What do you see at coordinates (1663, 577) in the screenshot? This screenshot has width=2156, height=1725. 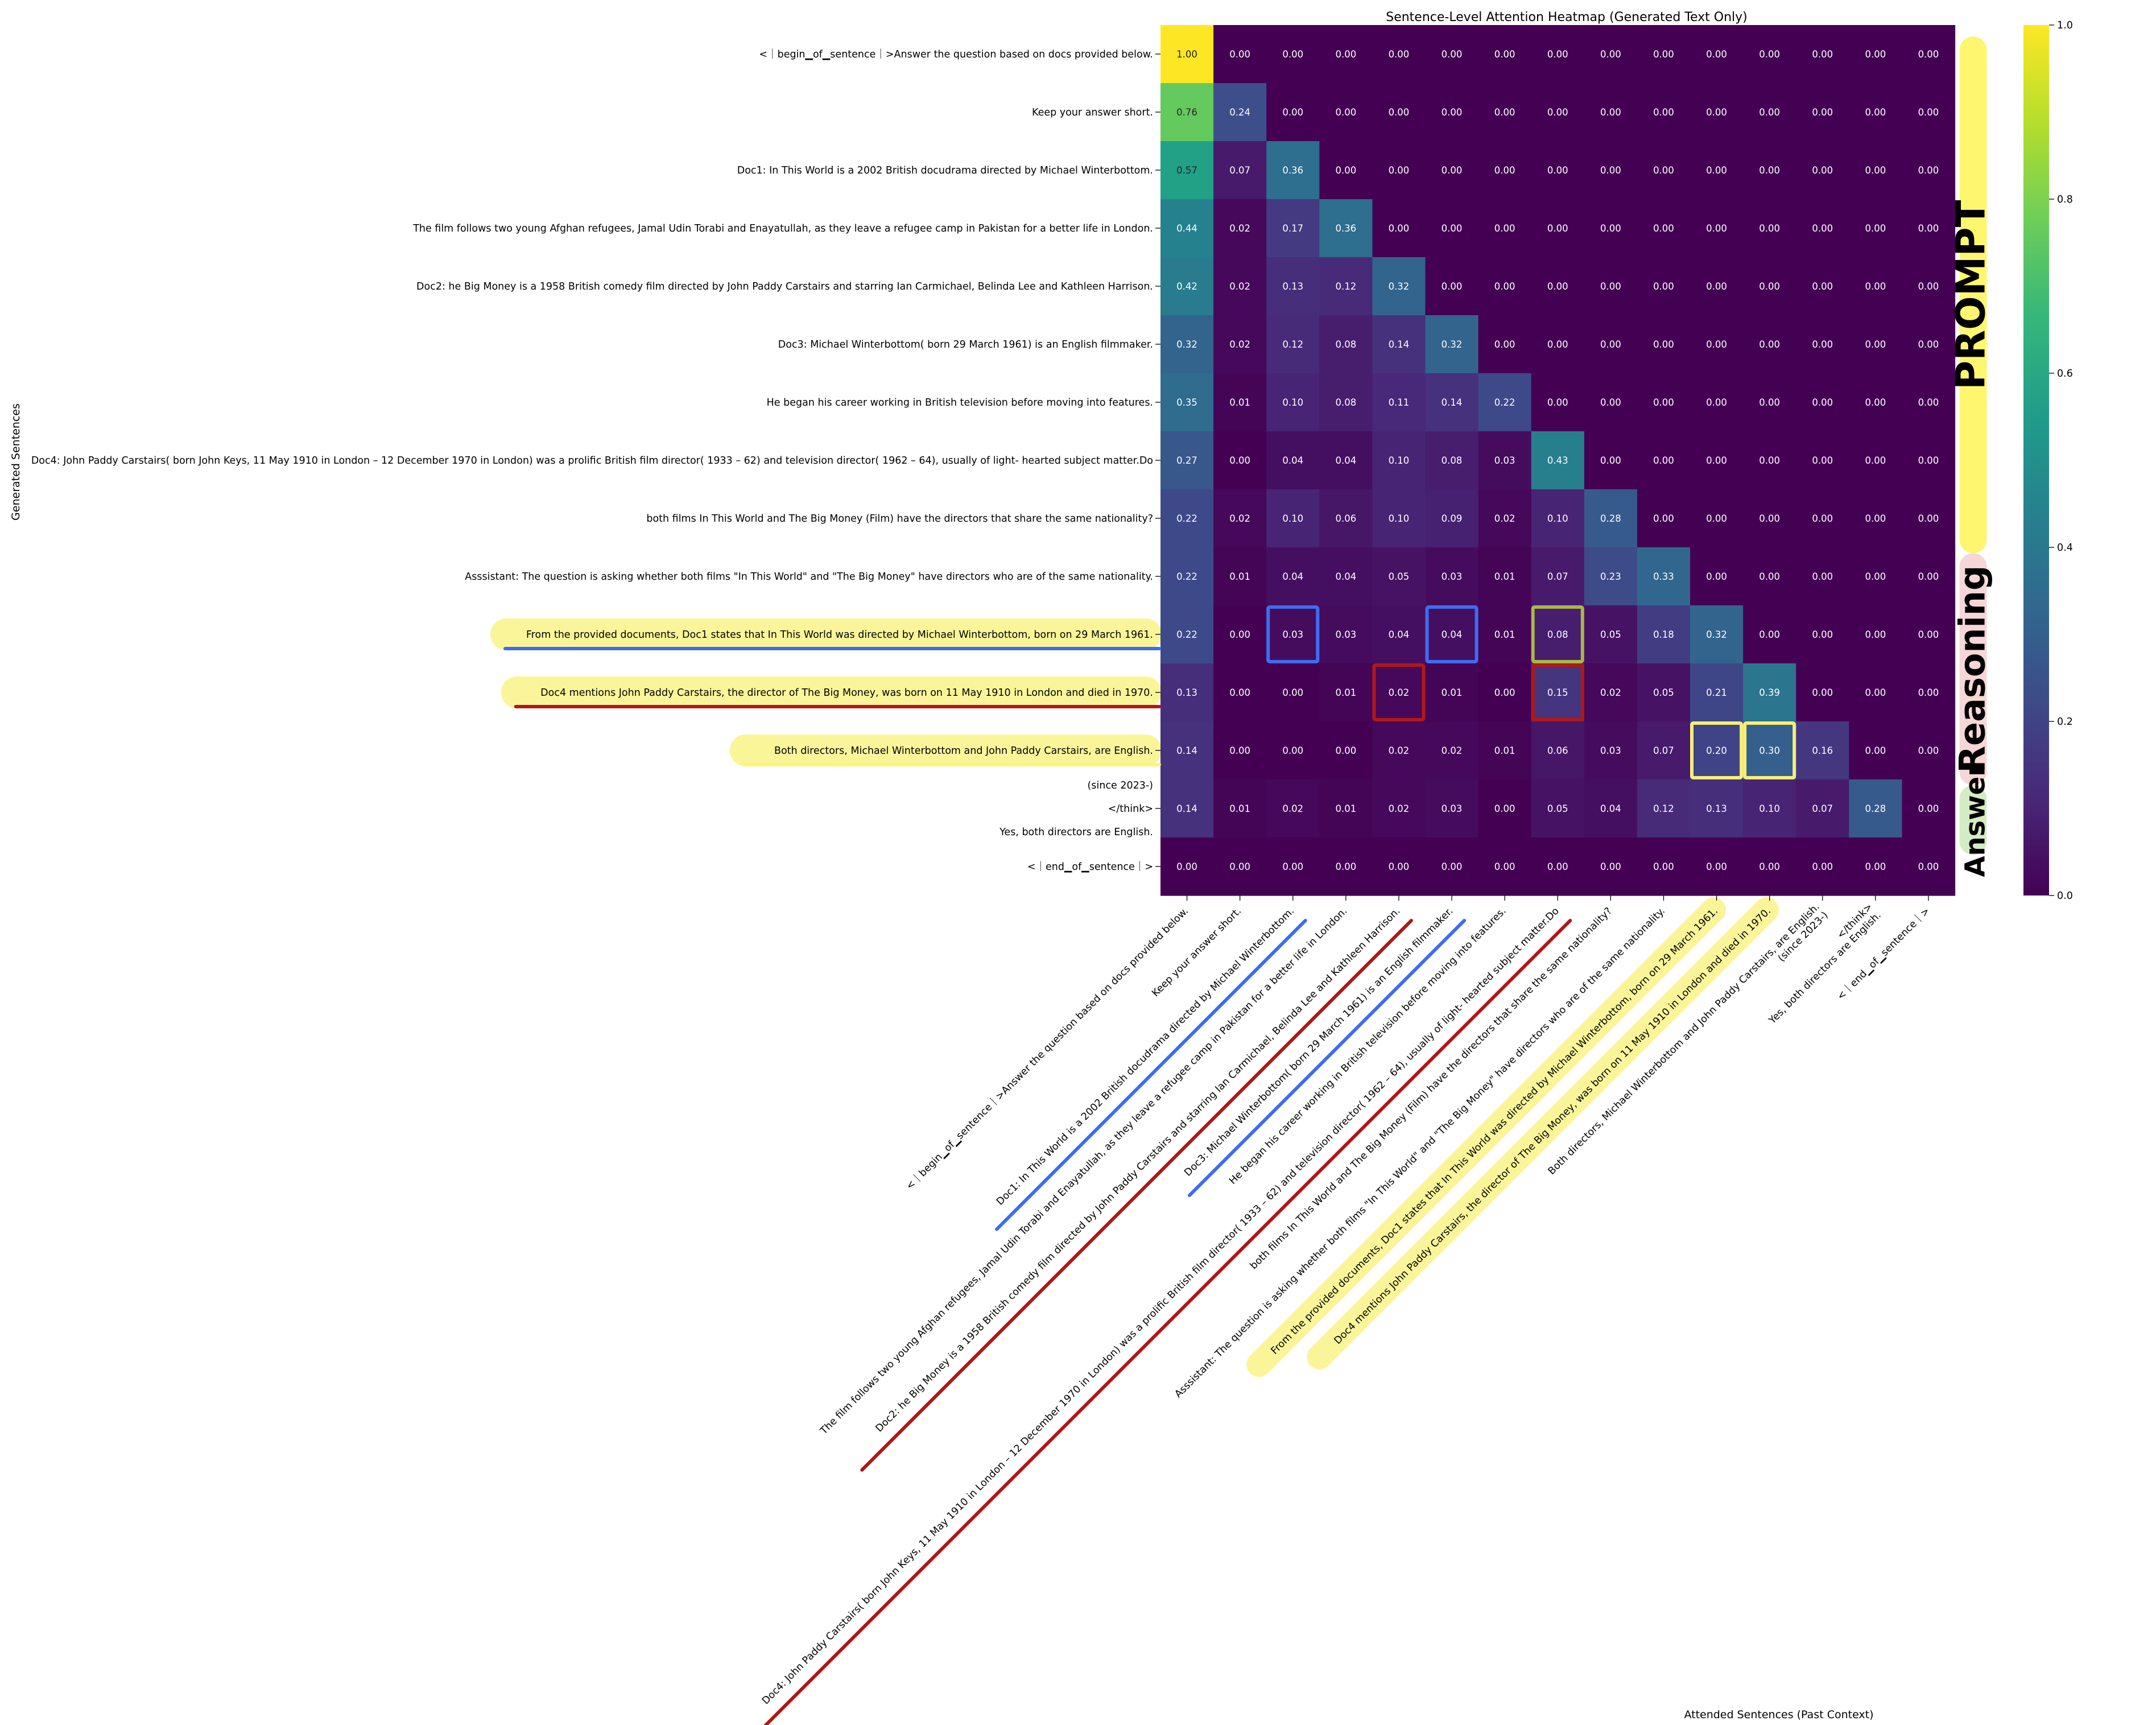 I see `cell-value-label: 0.33` at bounding box center [1663, 577].